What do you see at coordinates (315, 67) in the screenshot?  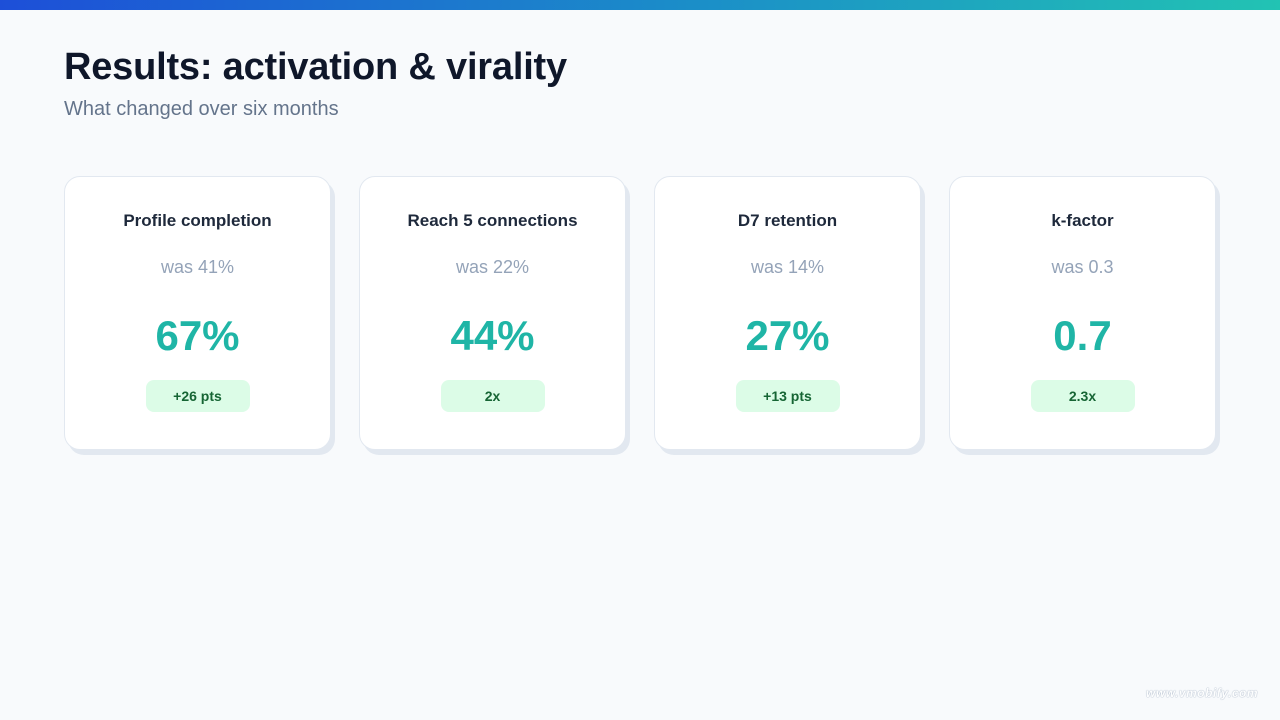 I see `slide-title: Results: activation & virality` at bounding box center [315, 67].